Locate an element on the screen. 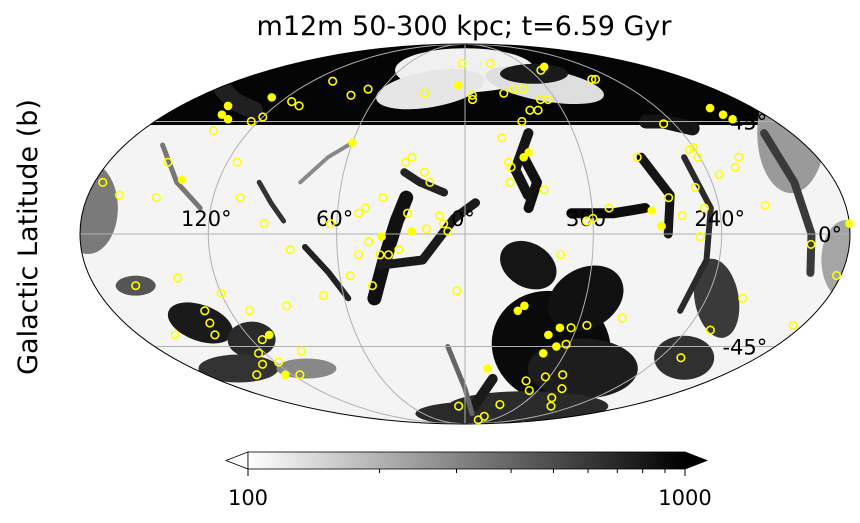 This screenshot has height=523, width=860. longitude-tick-label: 60° is located at coordinates (334, 219).